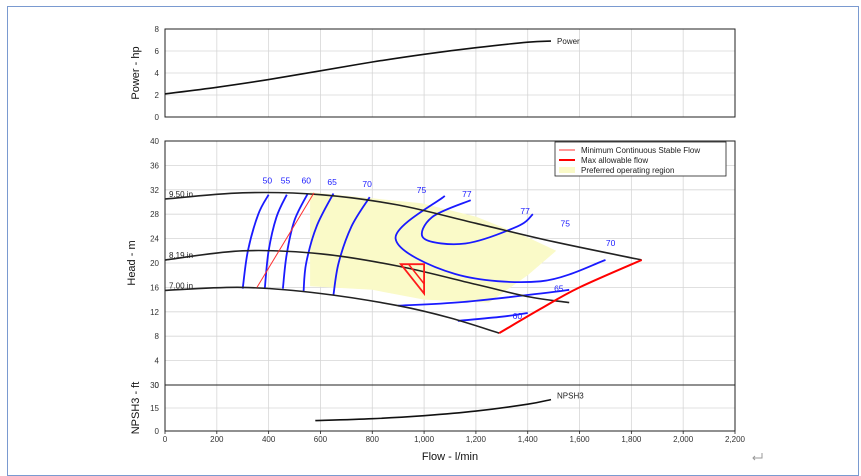 The width and height of the screenshot is (861, 476). What do you see at coordinates (157, 385) in the screenshot?
I see `head-ytick-label: 0` at bounding box center [157, 385].